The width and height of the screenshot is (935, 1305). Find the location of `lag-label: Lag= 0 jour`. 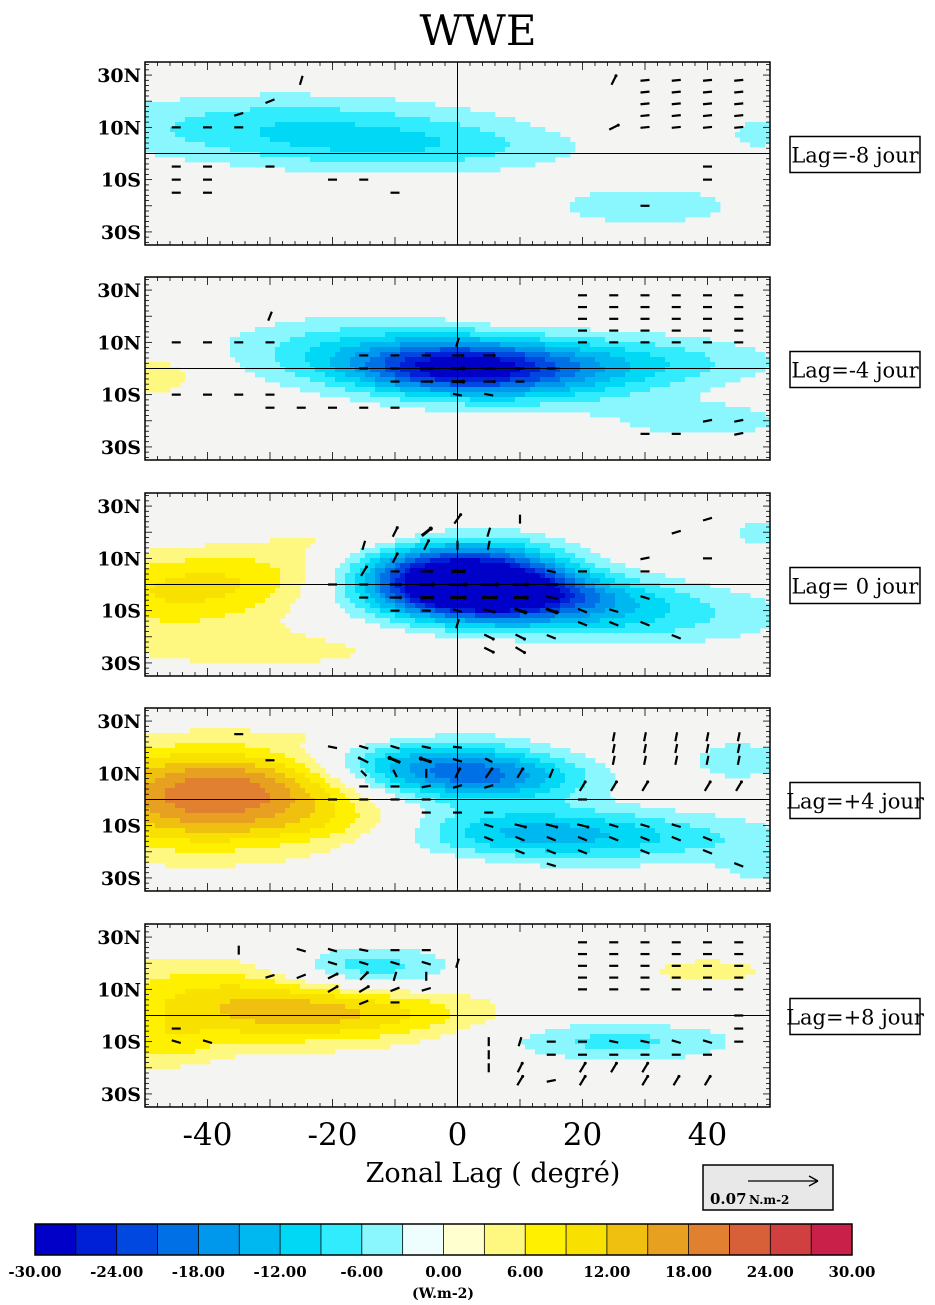

lag-label: Lag= 0 jour is located at coordinates (856, 587).